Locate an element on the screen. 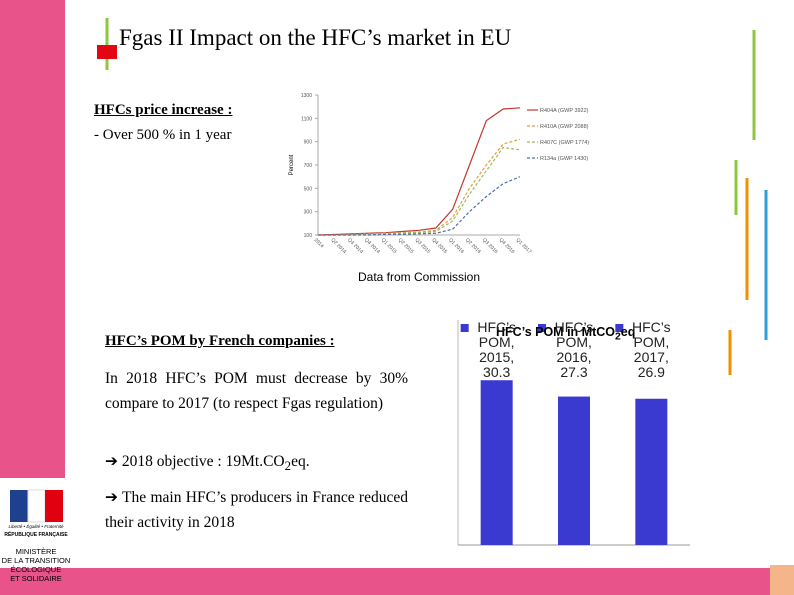  ministry: ET SOLIDAIRE is located at coordinates (36, 578).